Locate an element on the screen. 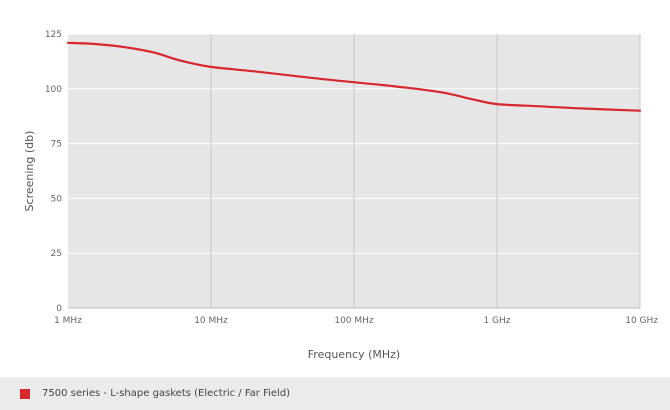 The height and width of the screenshot is (410, 670). x-tick-label: 10 GHz is located at coordinates (641, 321).